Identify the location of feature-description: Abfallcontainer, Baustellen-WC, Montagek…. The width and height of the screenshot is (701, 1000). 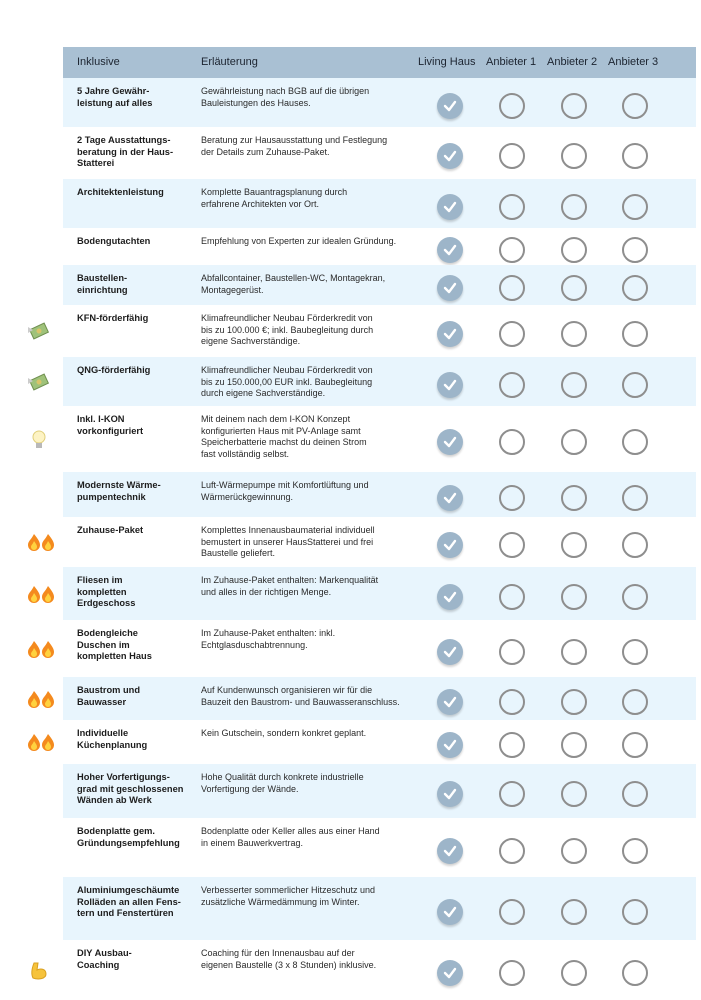
(293, 284).